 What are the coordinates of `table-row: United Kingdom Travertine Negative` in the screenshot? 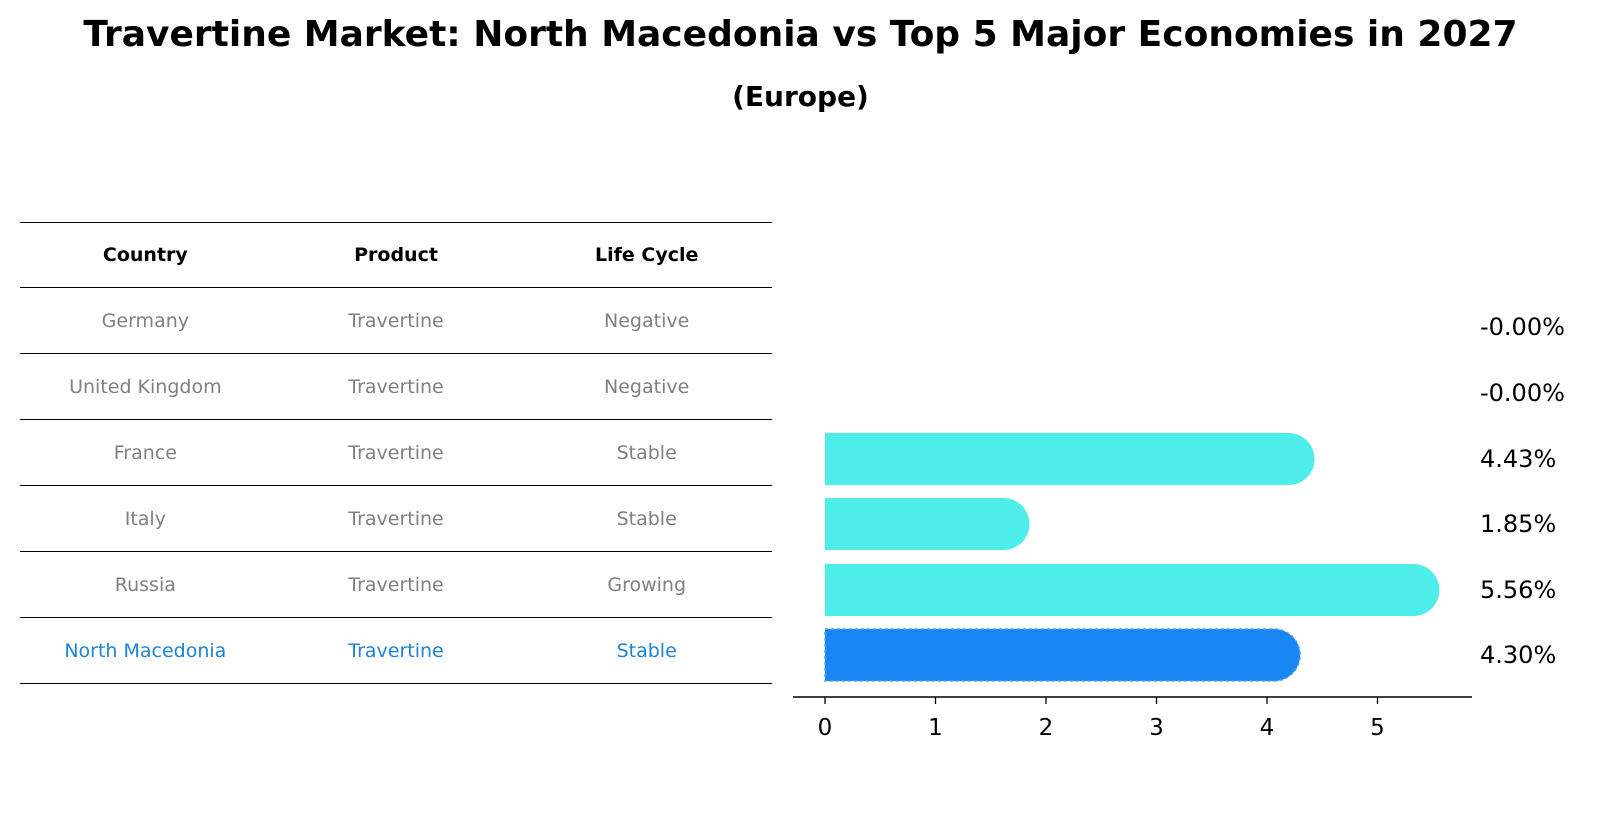 It's located at (396, 387).